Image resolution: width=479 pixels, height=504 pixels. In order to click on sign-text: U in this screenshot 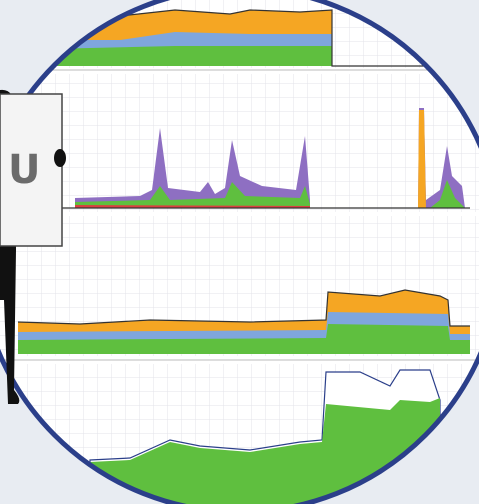, I will do `click(24, 170)`.